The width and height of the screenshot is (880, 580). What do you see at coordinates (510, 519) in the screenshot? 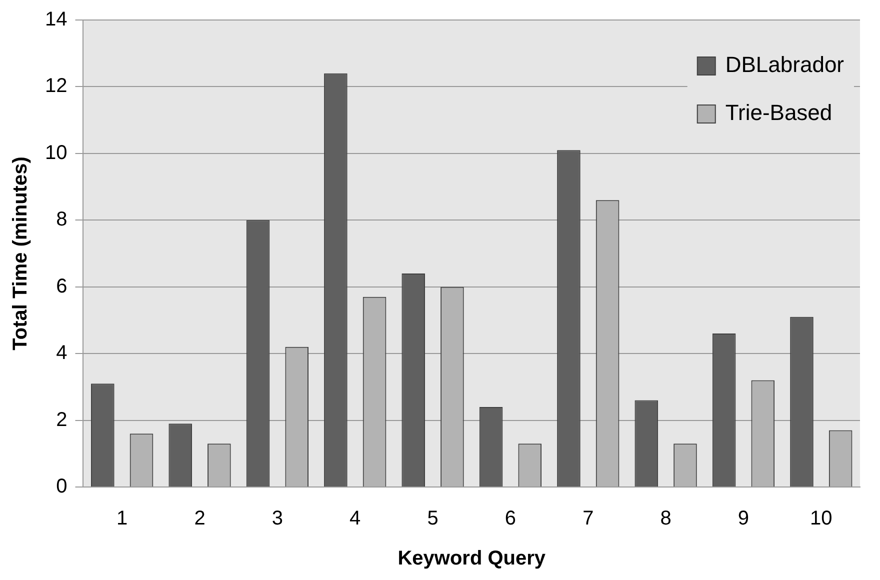
I see `x-tick-label: 6` at bounding box center [510, 519].